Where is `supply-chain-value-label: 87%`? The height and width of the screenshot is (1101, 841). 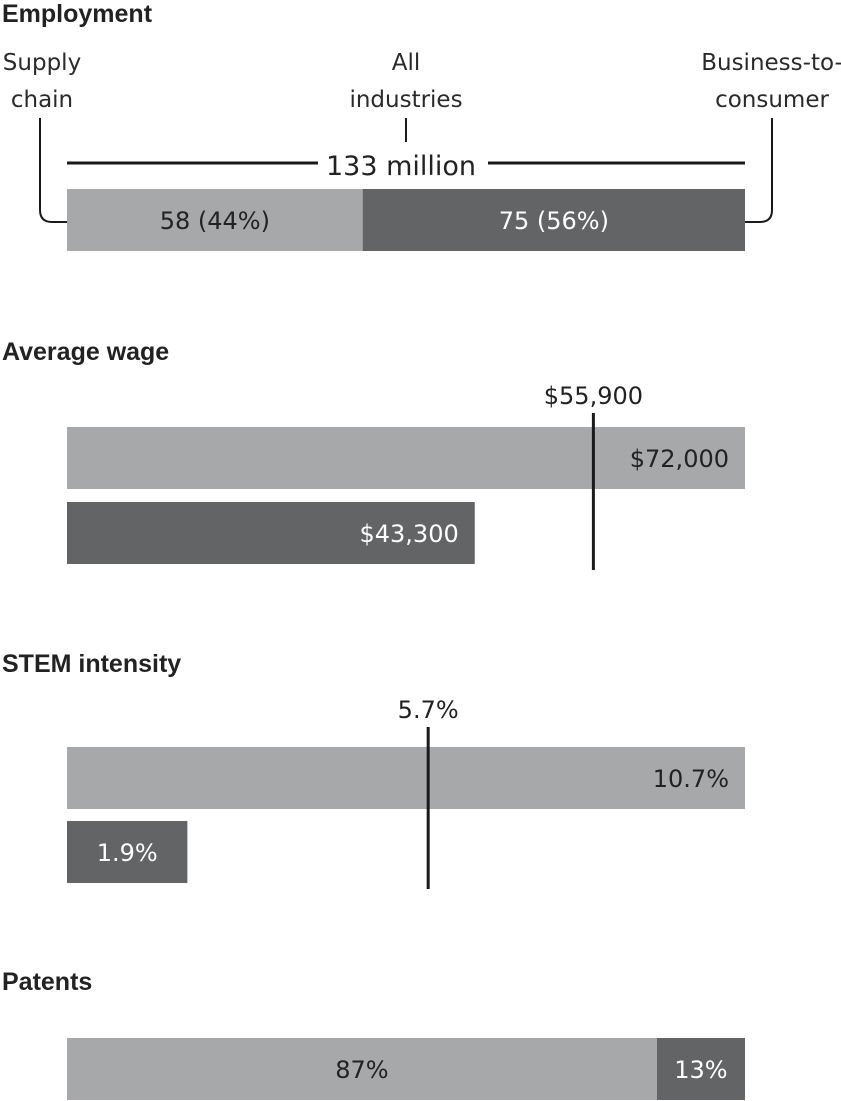 supply-chain-value-label: 87% is located at coordinates (361, 1070).